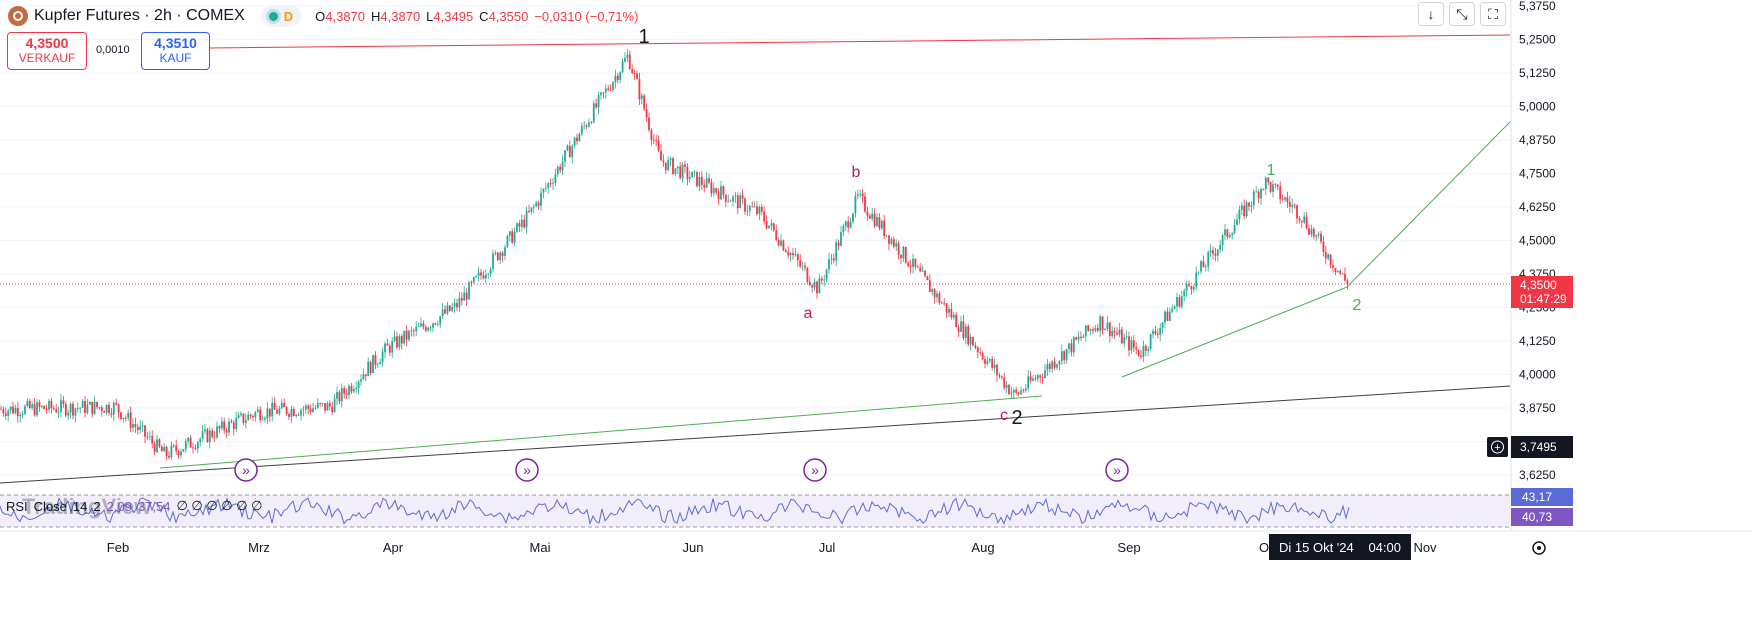 This screenshot has height=626, width=1752. Describe the element at coordinates (175, 43) in the screenshot. I see `buy-price: 4,3510` at that location.